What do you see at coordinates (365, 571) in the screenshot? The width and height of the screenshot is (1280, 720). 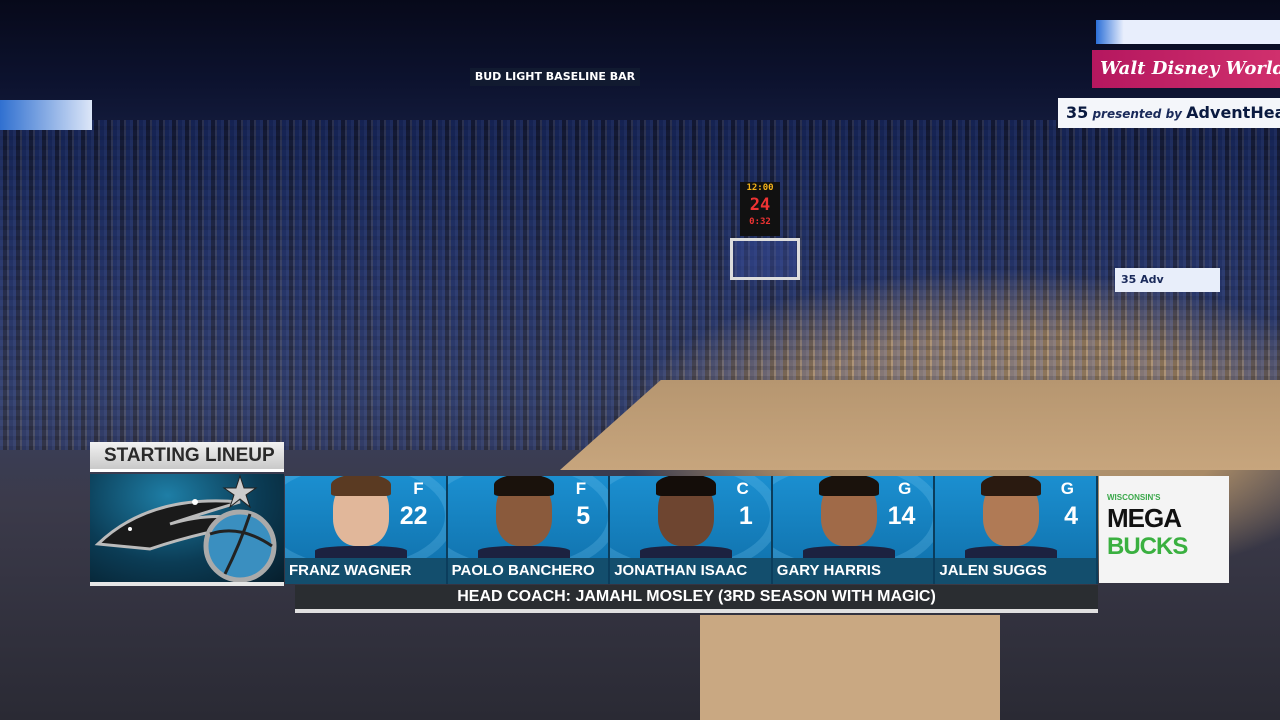 I see `player-name: FRANZ WAGNER` at bounding box center [365, 571].